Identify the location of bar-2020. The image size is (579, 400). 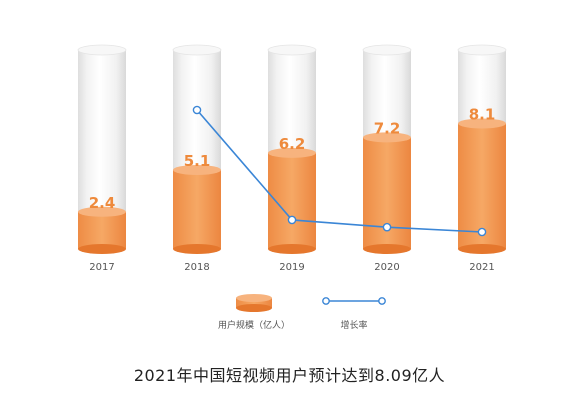
(387, 149).